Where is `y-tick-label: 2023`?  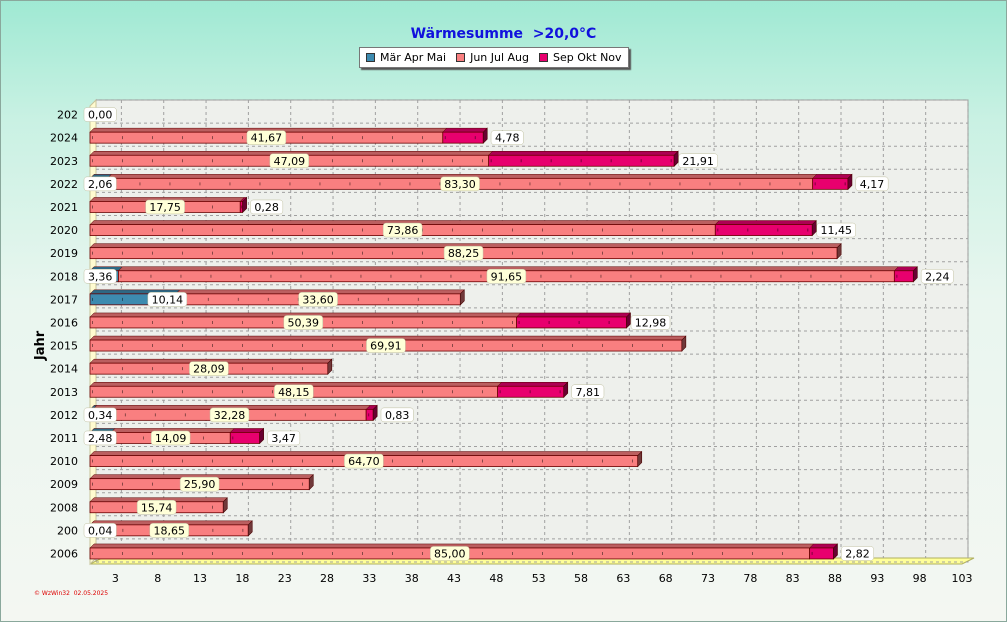 y-tick-label: 2023 is located at coordinates (64, 161).